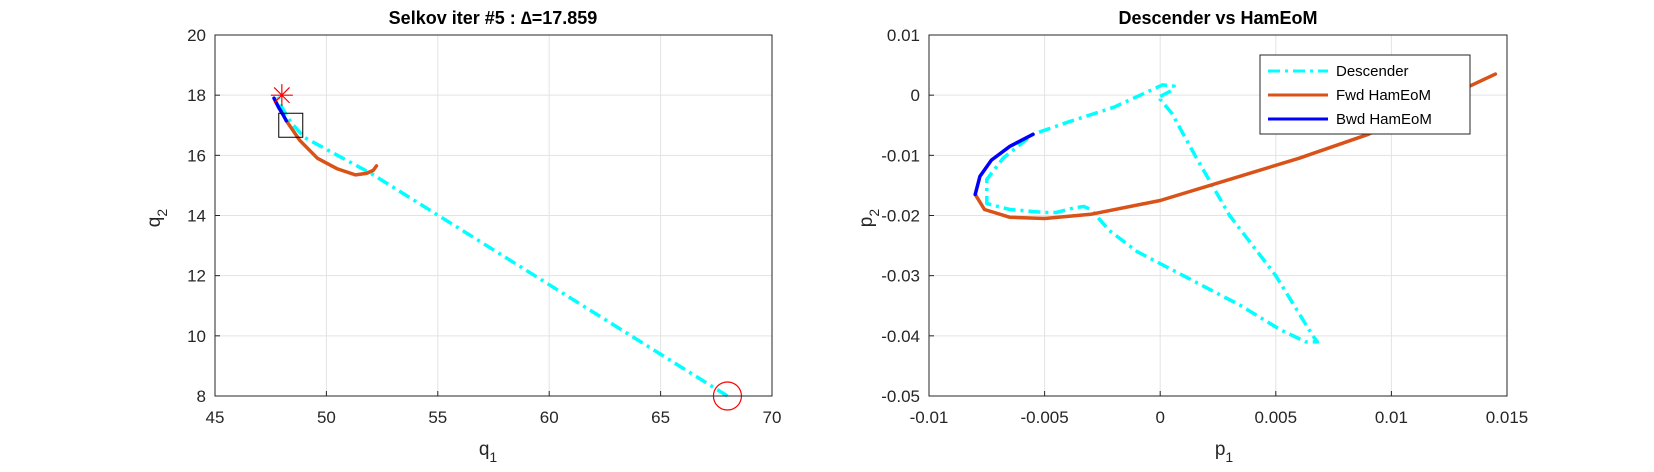  I want to click on square-marker, so click(291, 125).